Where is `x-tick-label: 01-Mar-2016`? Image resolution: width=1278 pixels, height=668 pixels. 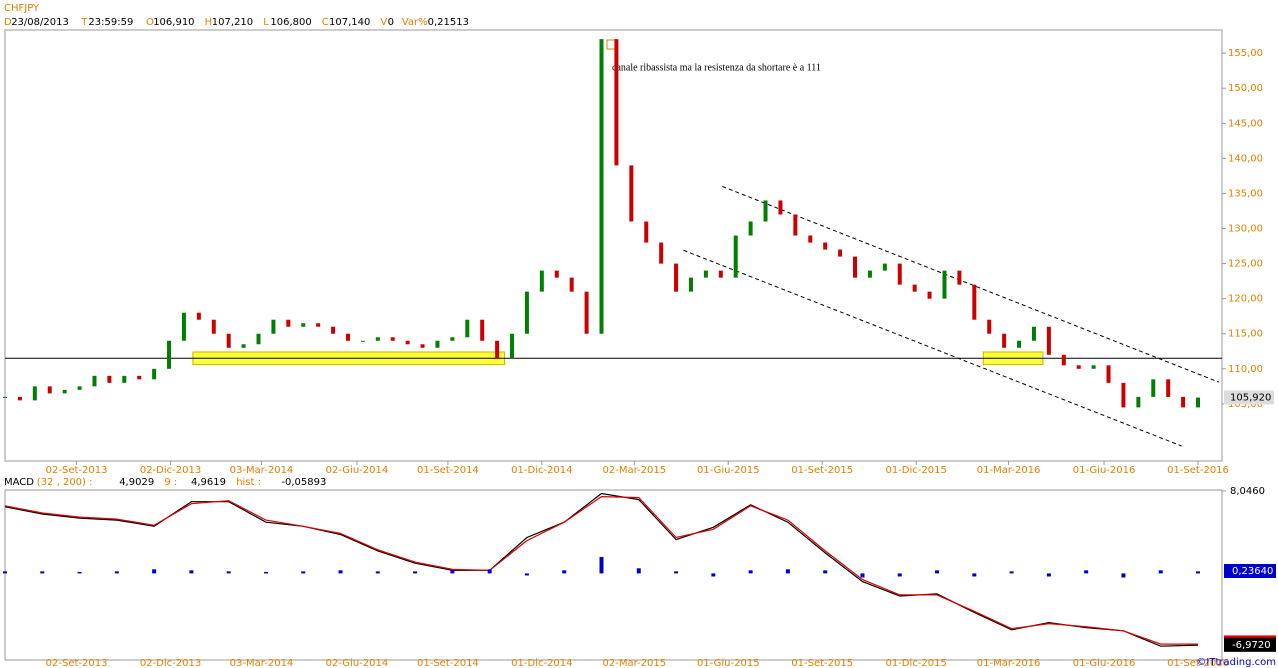
x-tick-label: 01-Mar-2016 is located at coordinates (1009, 470).